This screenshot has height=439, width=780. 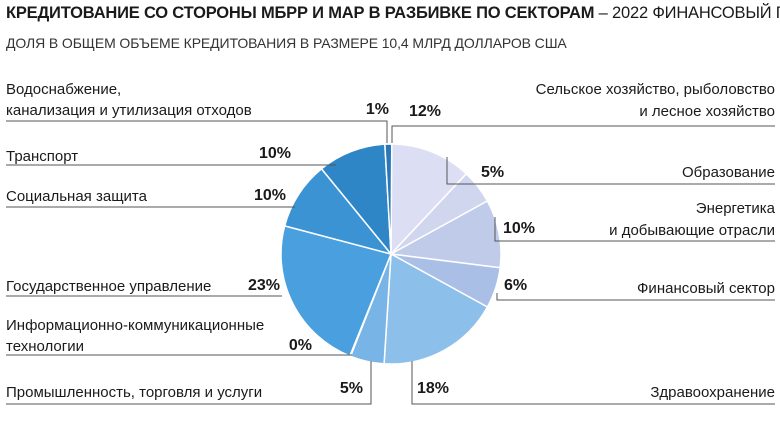 What do you see at coordinates (351, 388) in the screenshot?
I see `slice-value-industry: 5%` at bounding box center [351, 388].